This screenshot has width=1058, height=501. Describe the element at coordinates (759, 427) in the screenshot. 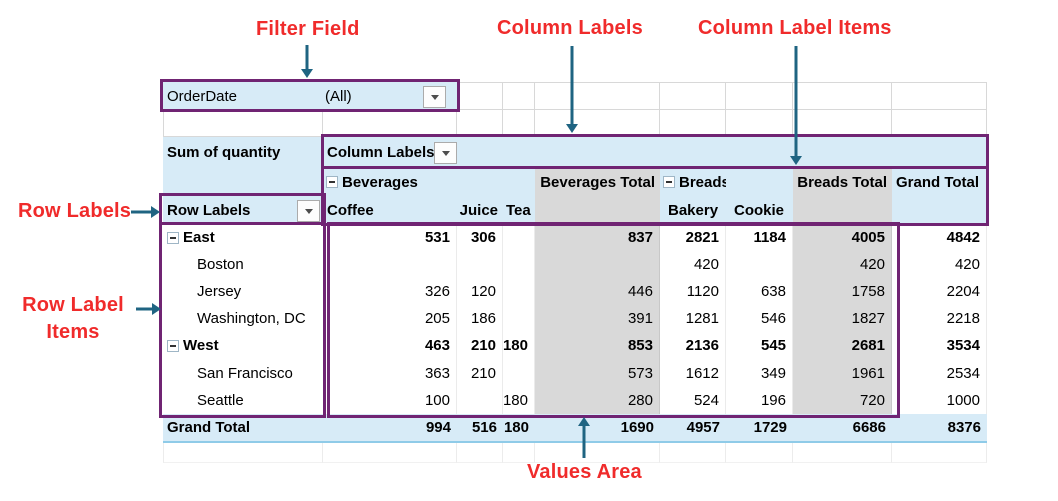

I see `value-cell: 1729` at that location.